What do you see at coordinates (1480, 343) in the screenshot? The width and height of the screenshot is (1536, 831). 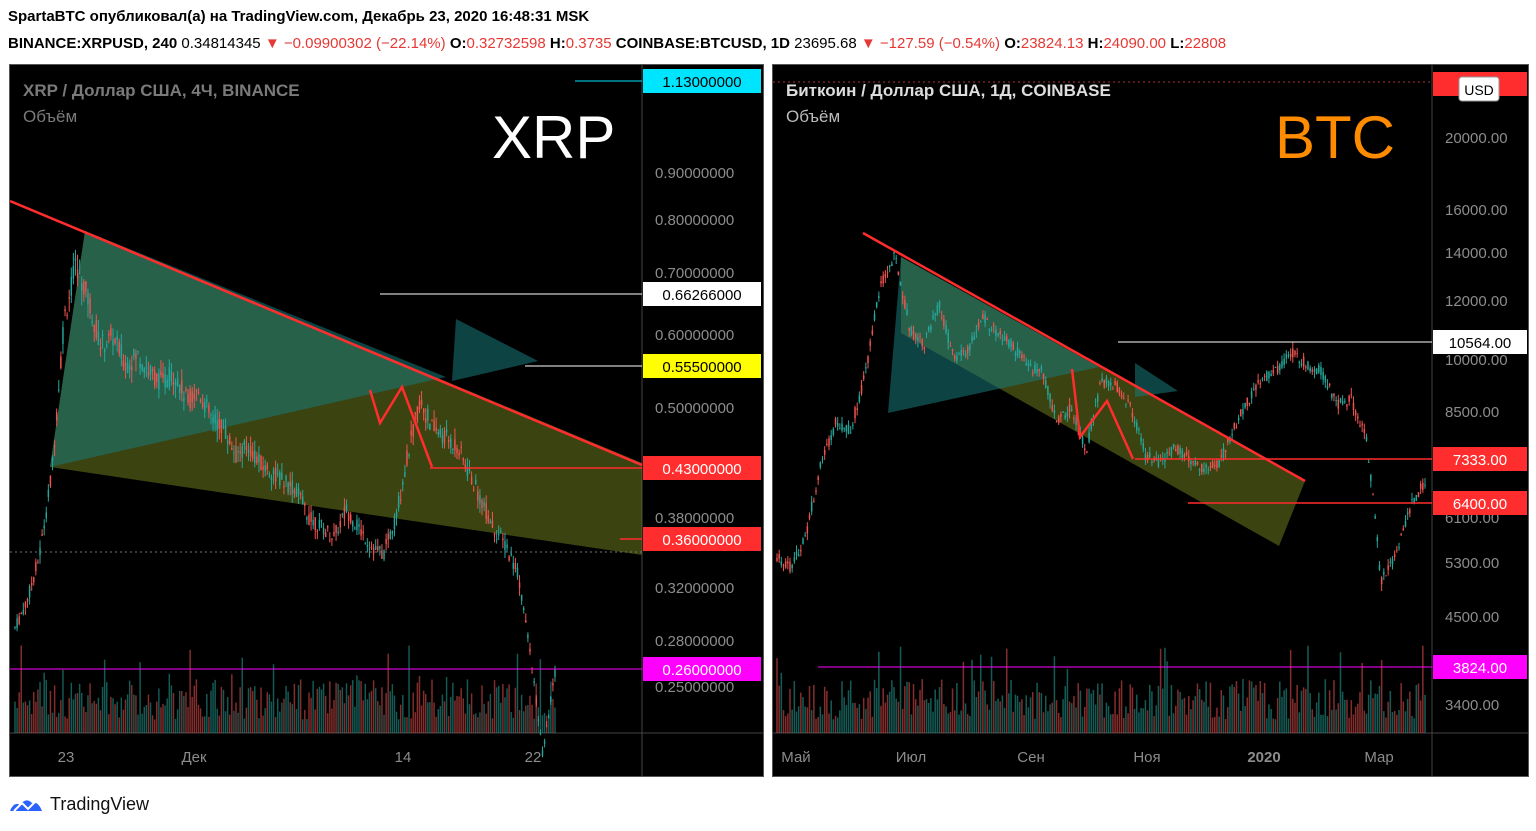 I see `btc-price-label-text: 10564.00` at bounding box center [1480, 343].